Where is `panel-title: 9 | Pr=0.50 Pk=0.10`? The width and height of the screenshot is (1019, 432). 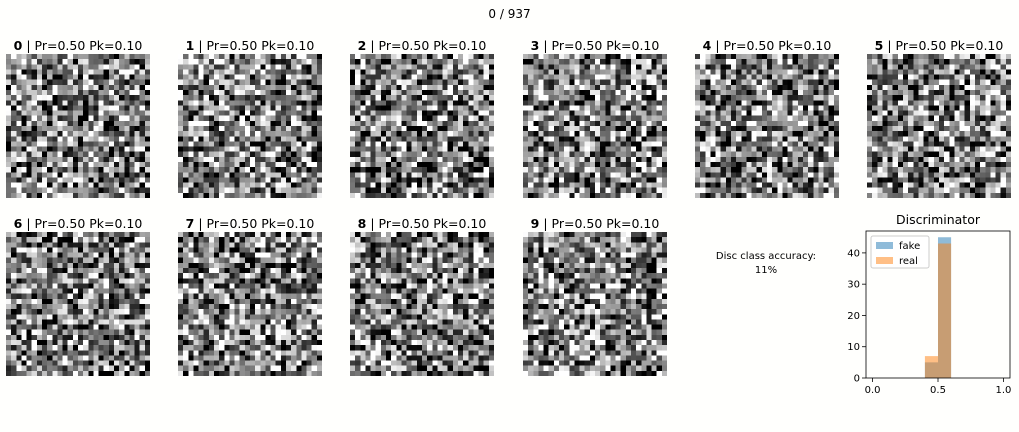 panel-title: 9 | Pr=0.50 Pk=0.10 is located at coordinates (595, 223).